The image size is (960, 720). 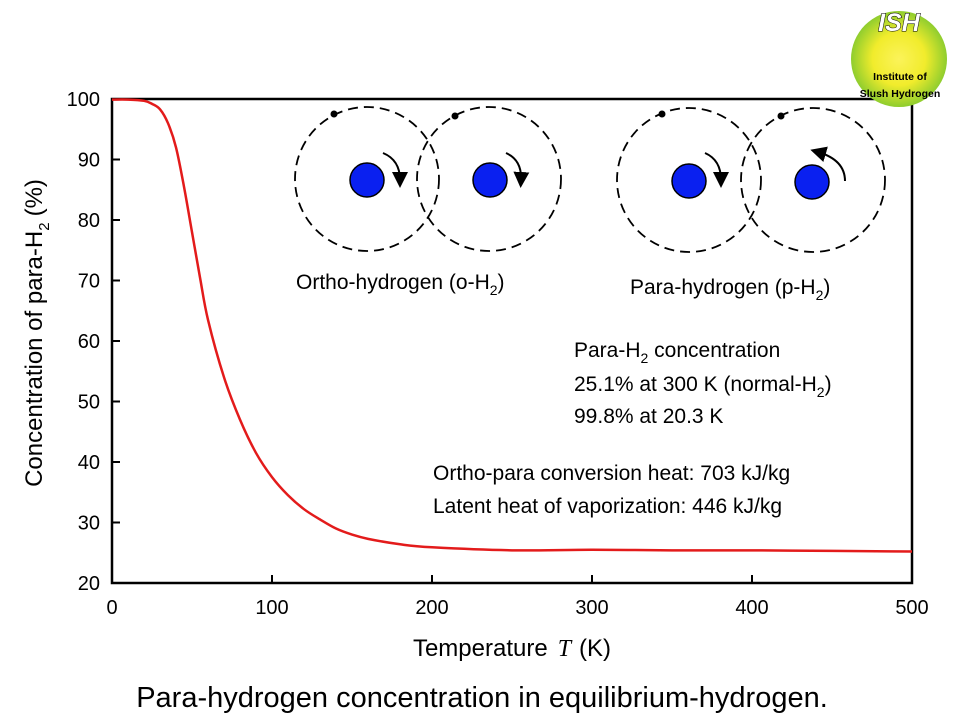 I want to click on para-orbit-left, so click(x=689, y=180).